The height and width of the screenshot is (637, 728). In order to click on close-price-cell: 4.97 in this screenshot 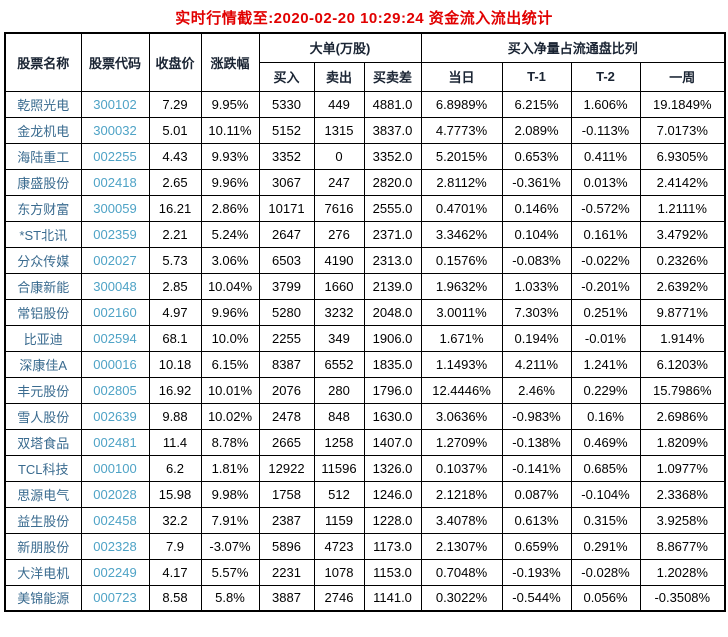, I will do `click(175, 312)`.